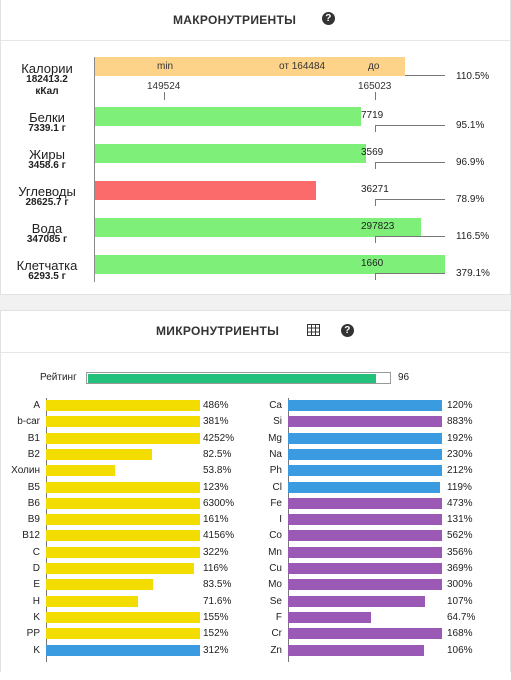  What do you see at coordinates (275, 568) in the screenshot?
I see `mineral-label: Cu` at bounding box center [275, 568].